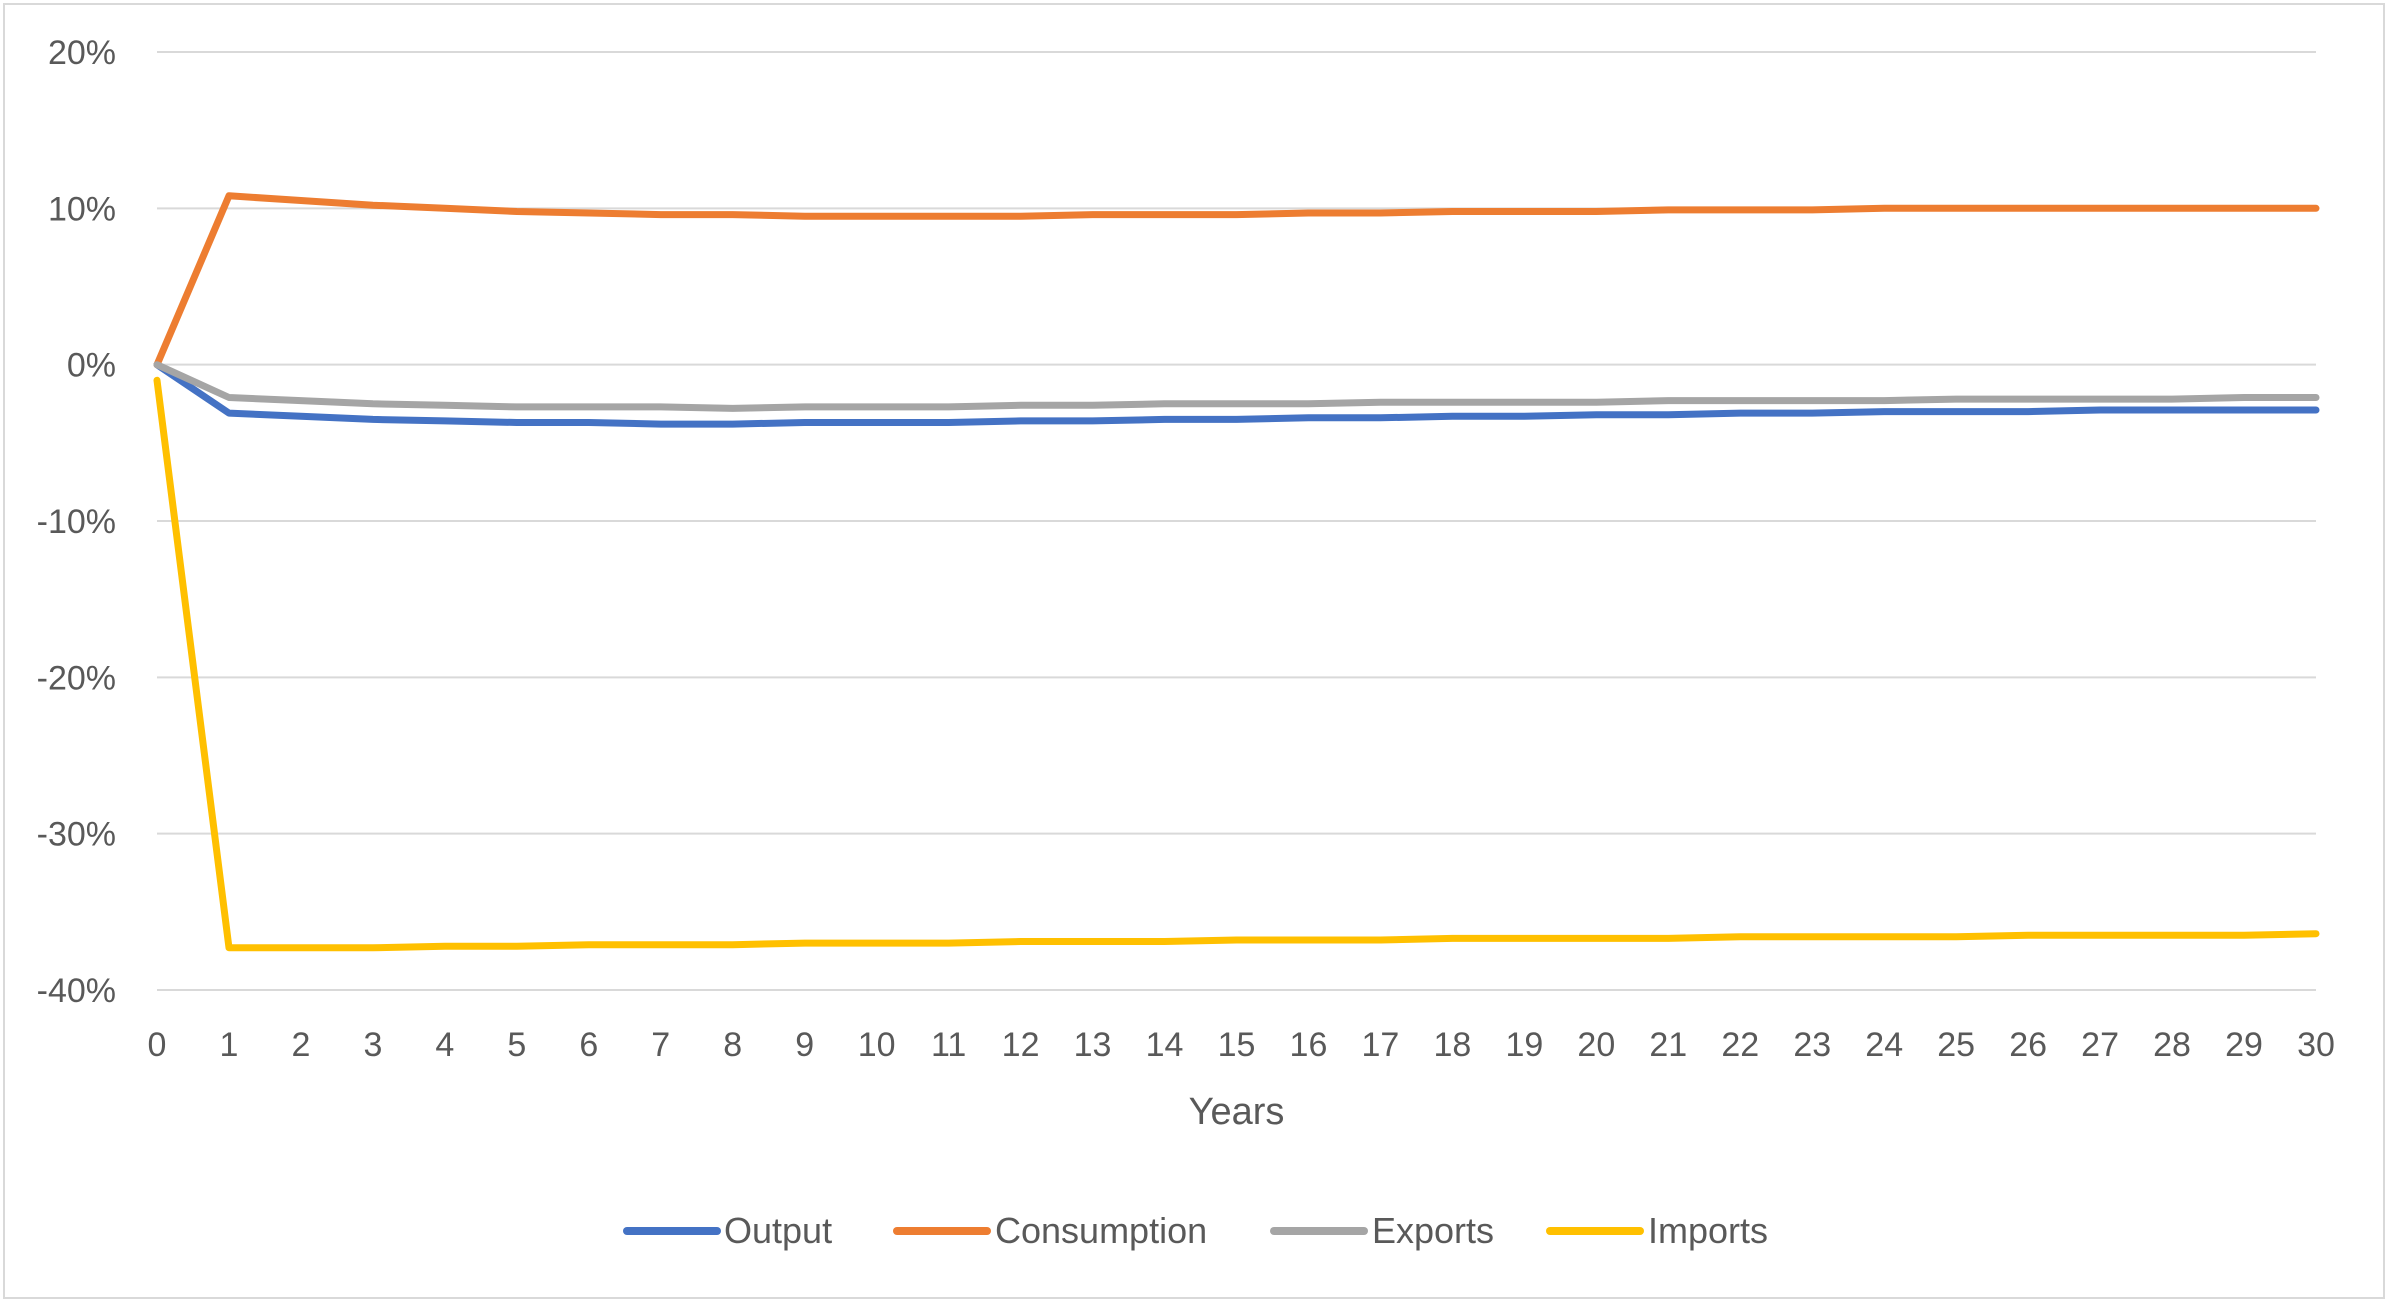 This screenshot has width=2392, height=1306. Describe the element at coordinates (588, 1045) in the screenshot. I see `x-tick-label: 6` at that location.